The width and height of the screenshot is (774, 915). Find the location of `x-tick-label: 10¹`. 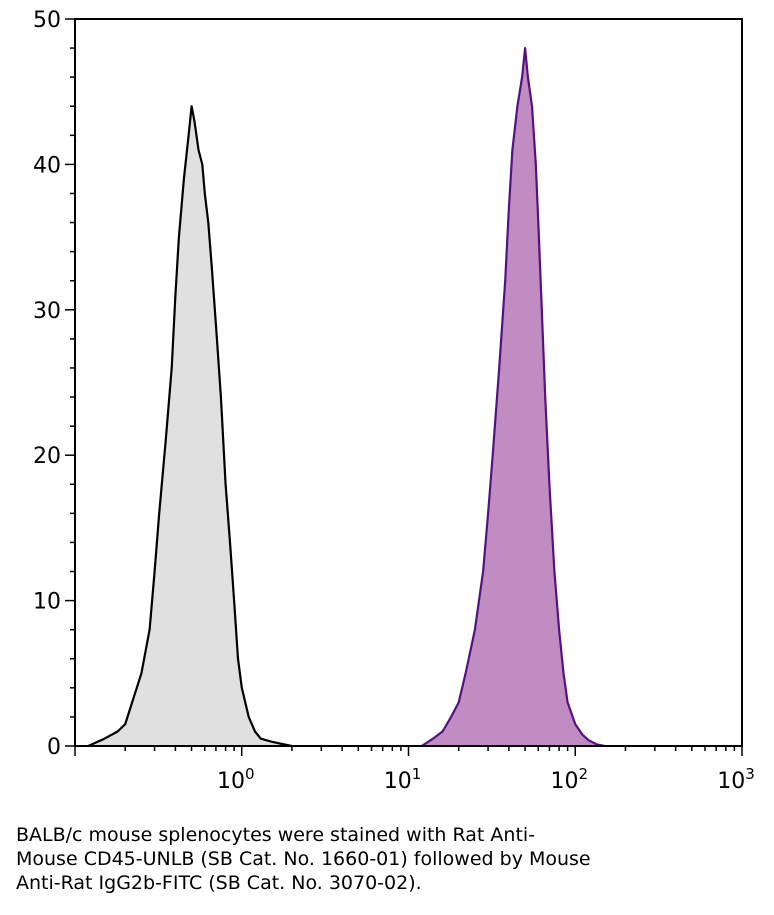

x-tick-label: 10¹ is located at coordinates (403, 779).